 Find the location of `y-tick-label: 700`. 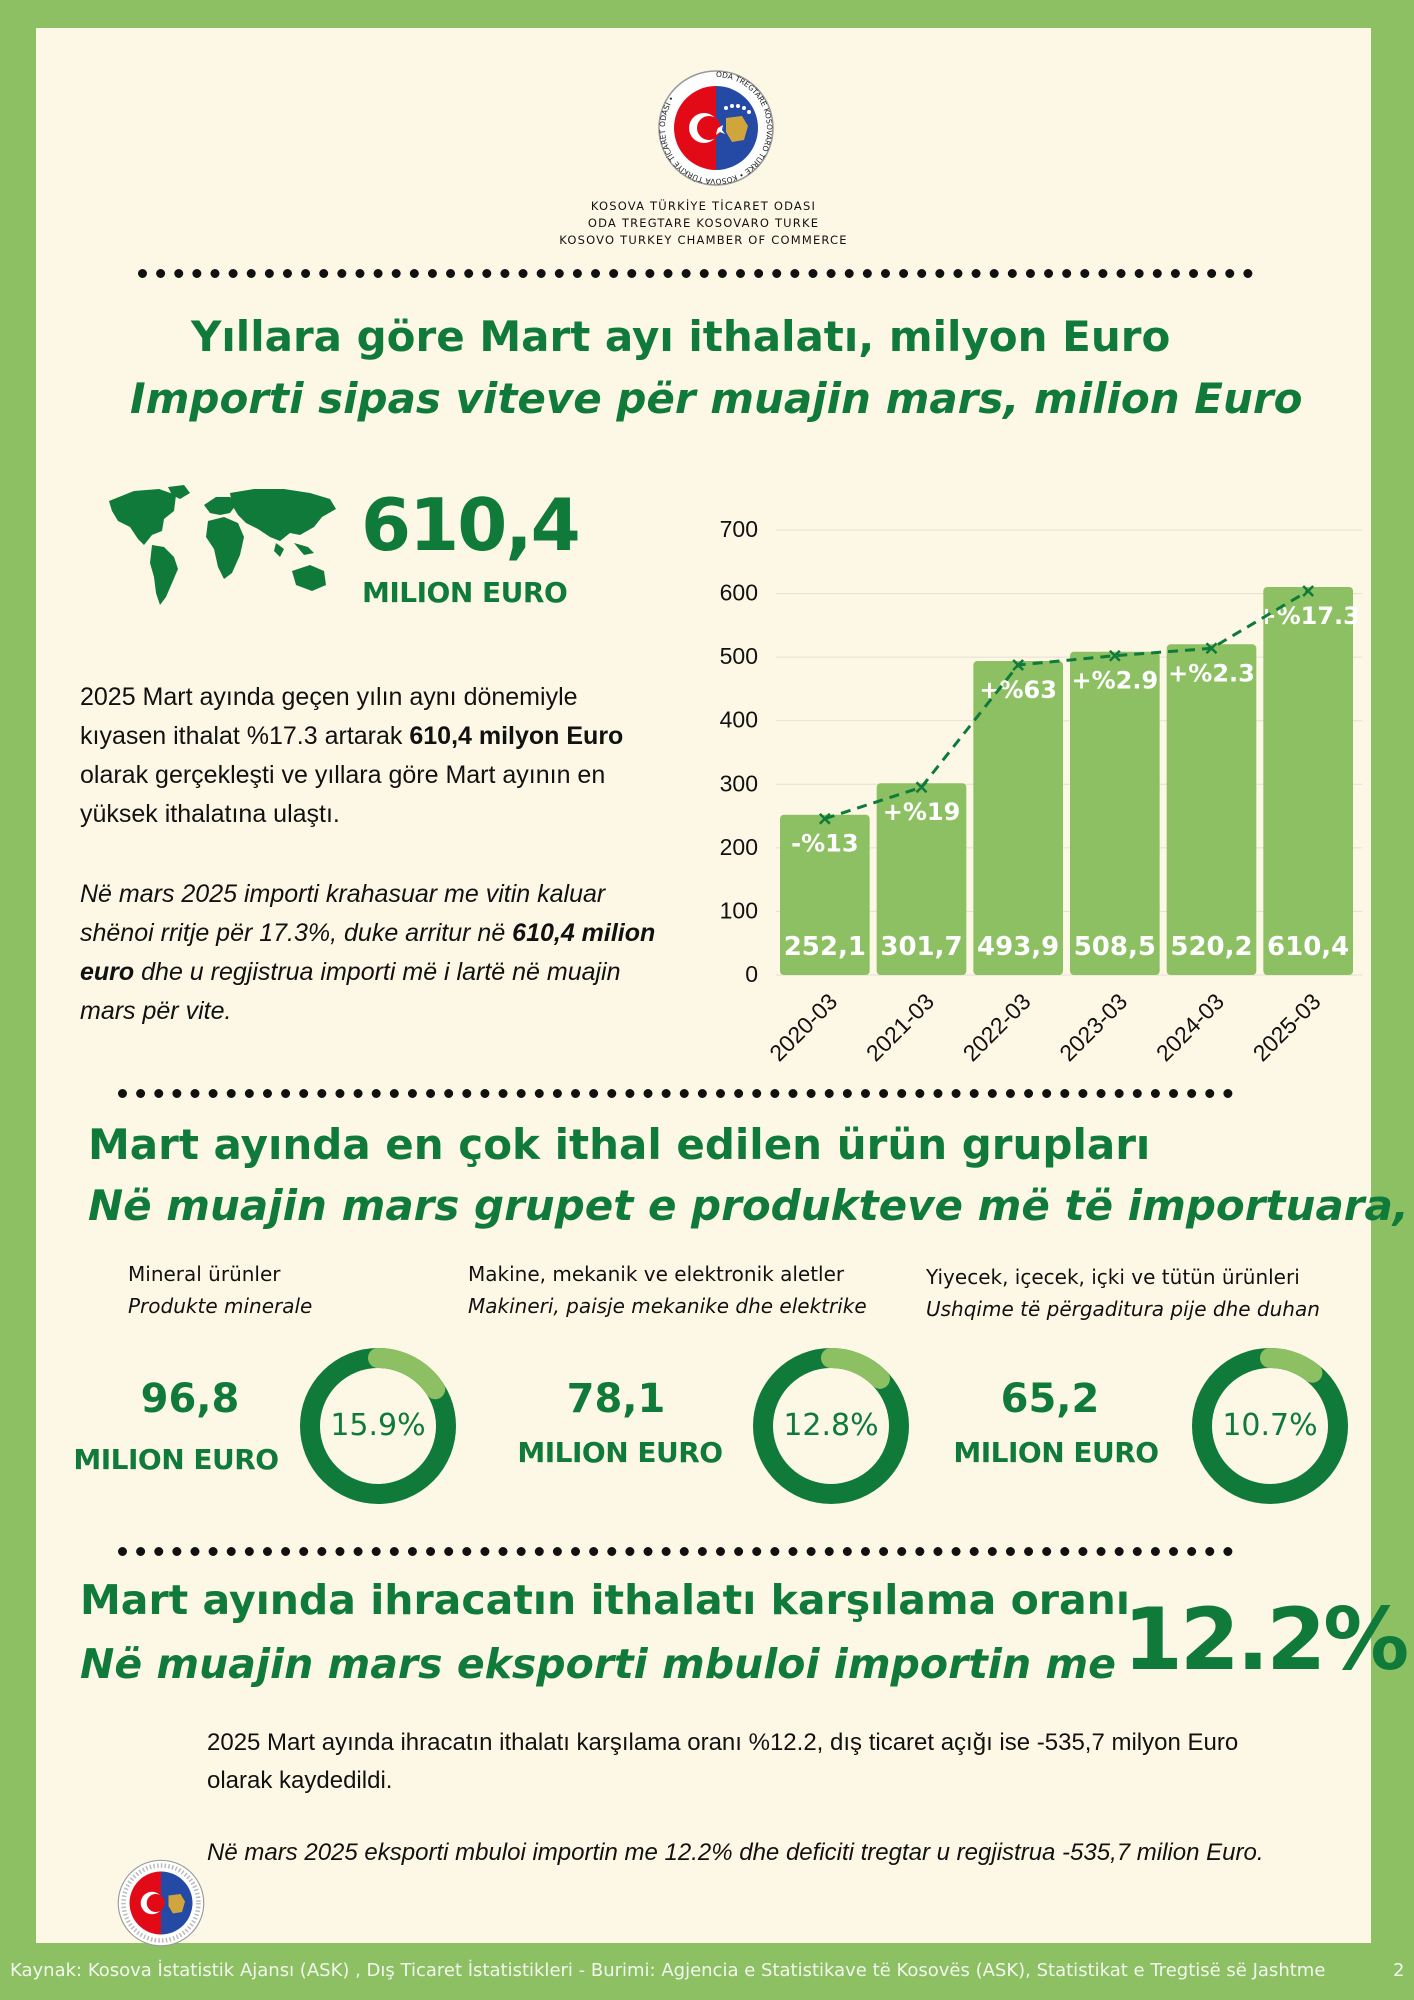

y-tick-label: 700 is located at coordinates (739, 529).